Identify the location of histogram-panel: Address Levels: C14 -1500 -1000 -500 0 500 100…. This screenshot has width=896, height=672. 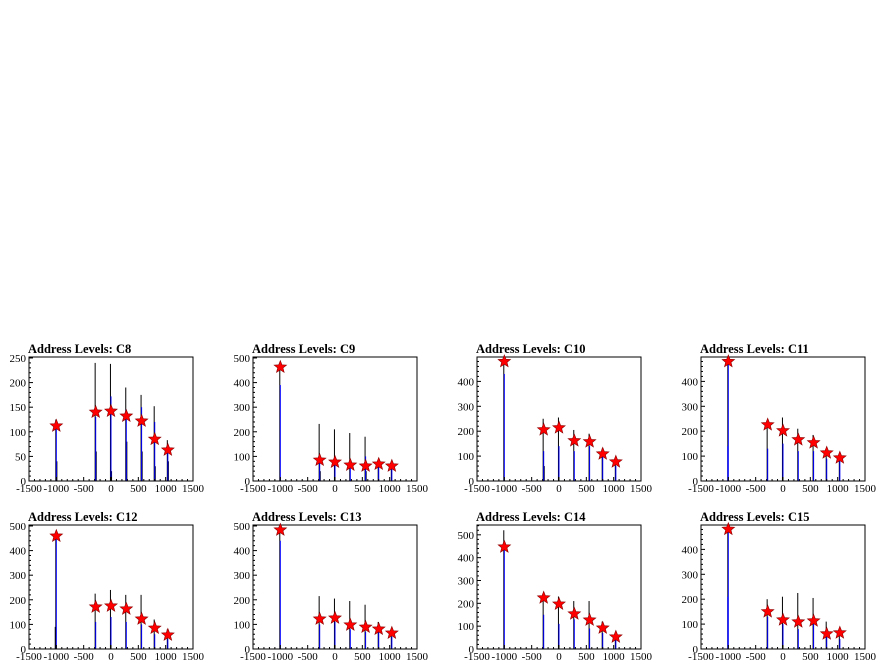
(555, 586).